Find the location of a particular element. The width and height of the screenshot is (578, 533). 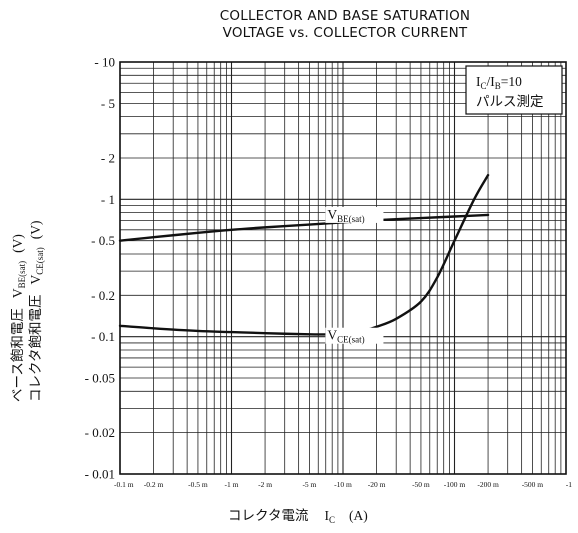

y-axis-label-collector: コレクタ飽和電圧VCE(sat)(V) is located at coordinates (36, 311).